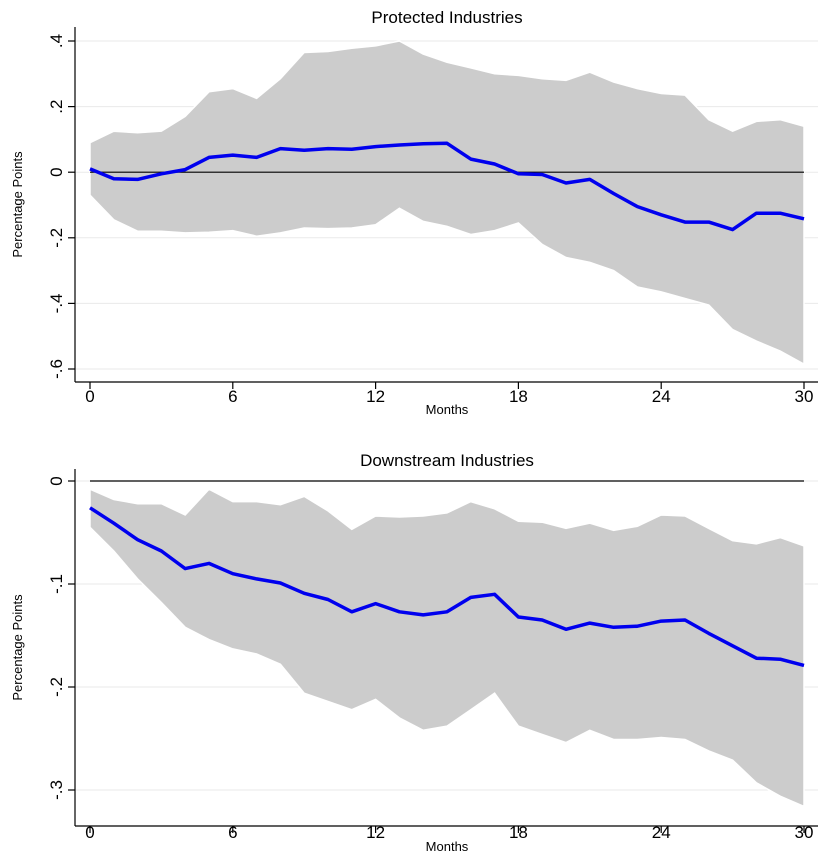 This screenshot has width=822, height=856. Describe the element at coordinates (56, 107) in the screenshot. I see `y-tick-label: .2` at that location.